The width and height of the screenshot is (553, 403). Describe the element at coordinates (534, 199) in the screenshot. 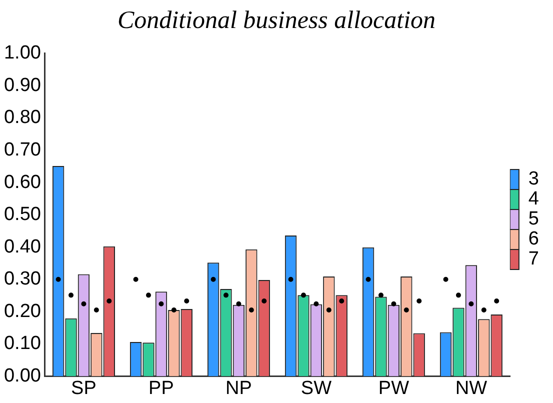

I see `legend-label: 4` at that location.